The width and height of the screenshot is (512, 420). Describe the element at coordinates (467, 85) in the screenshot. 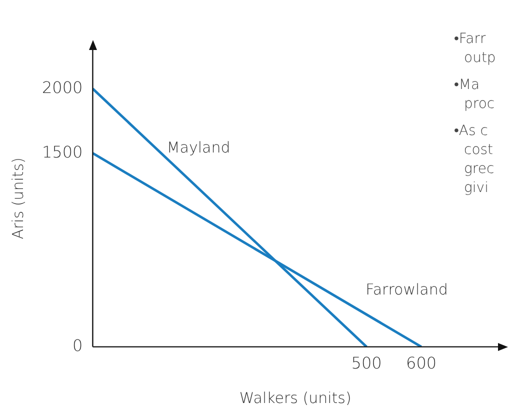

I see `annotation: •Ma` at that location.